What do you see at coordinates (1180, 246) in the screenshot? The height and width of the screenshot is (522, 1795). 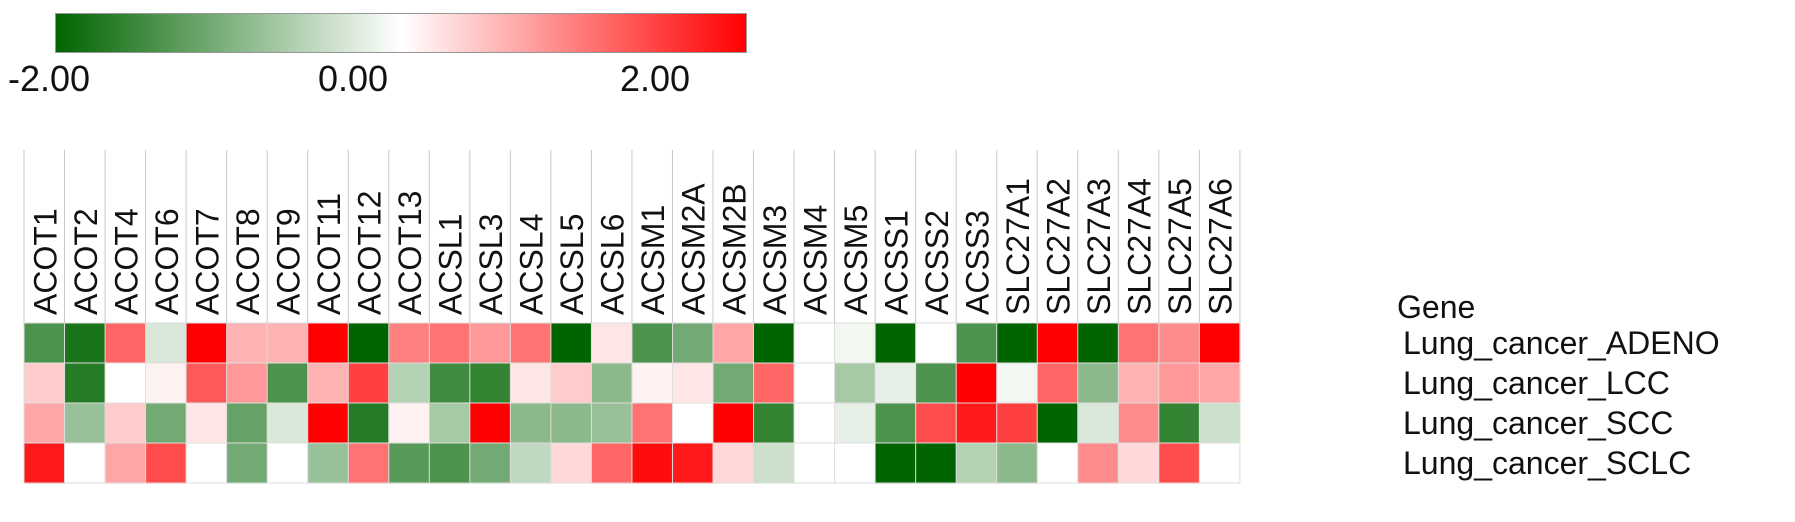 I see `column-label: SLC27A5` at bounding box center [1180, 246].